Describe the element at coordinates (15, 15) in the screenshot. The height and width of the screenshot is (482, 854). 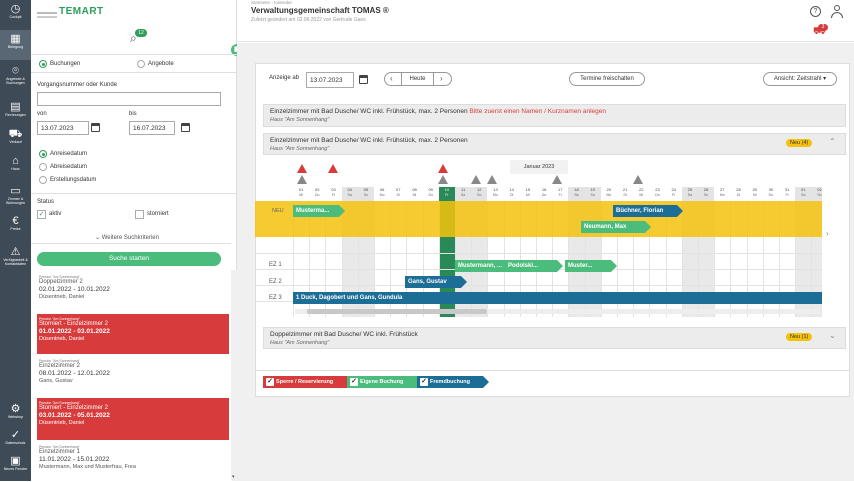
I see `nav-cockpit: ◷ Cockpit` at that location.